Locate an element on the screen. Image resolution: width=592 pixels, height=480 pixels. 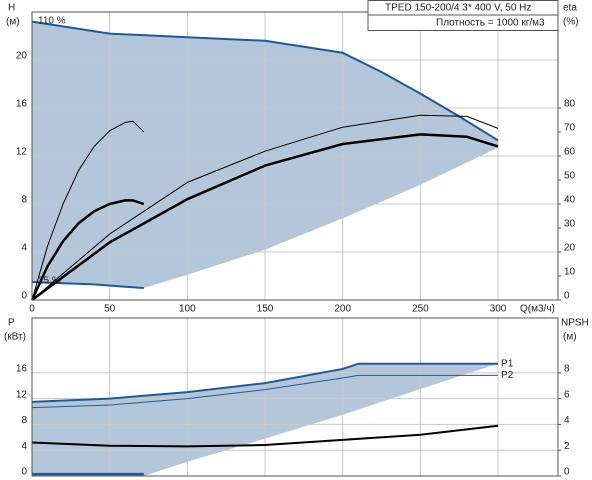
y2-tick-label: 70 is located at coordinates (570, 128).